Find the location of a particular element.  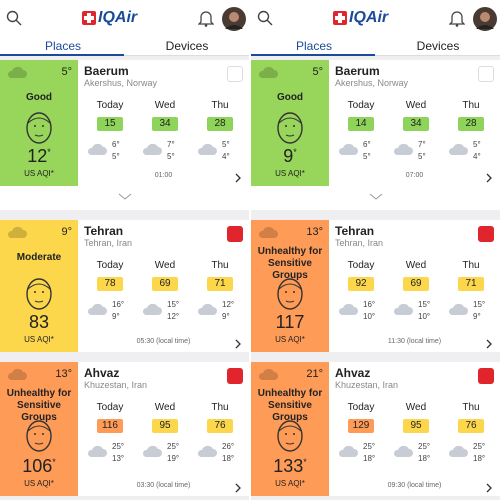

aqi-block: 5° Good 9* US AQI* is located at coordinates (290, 123).